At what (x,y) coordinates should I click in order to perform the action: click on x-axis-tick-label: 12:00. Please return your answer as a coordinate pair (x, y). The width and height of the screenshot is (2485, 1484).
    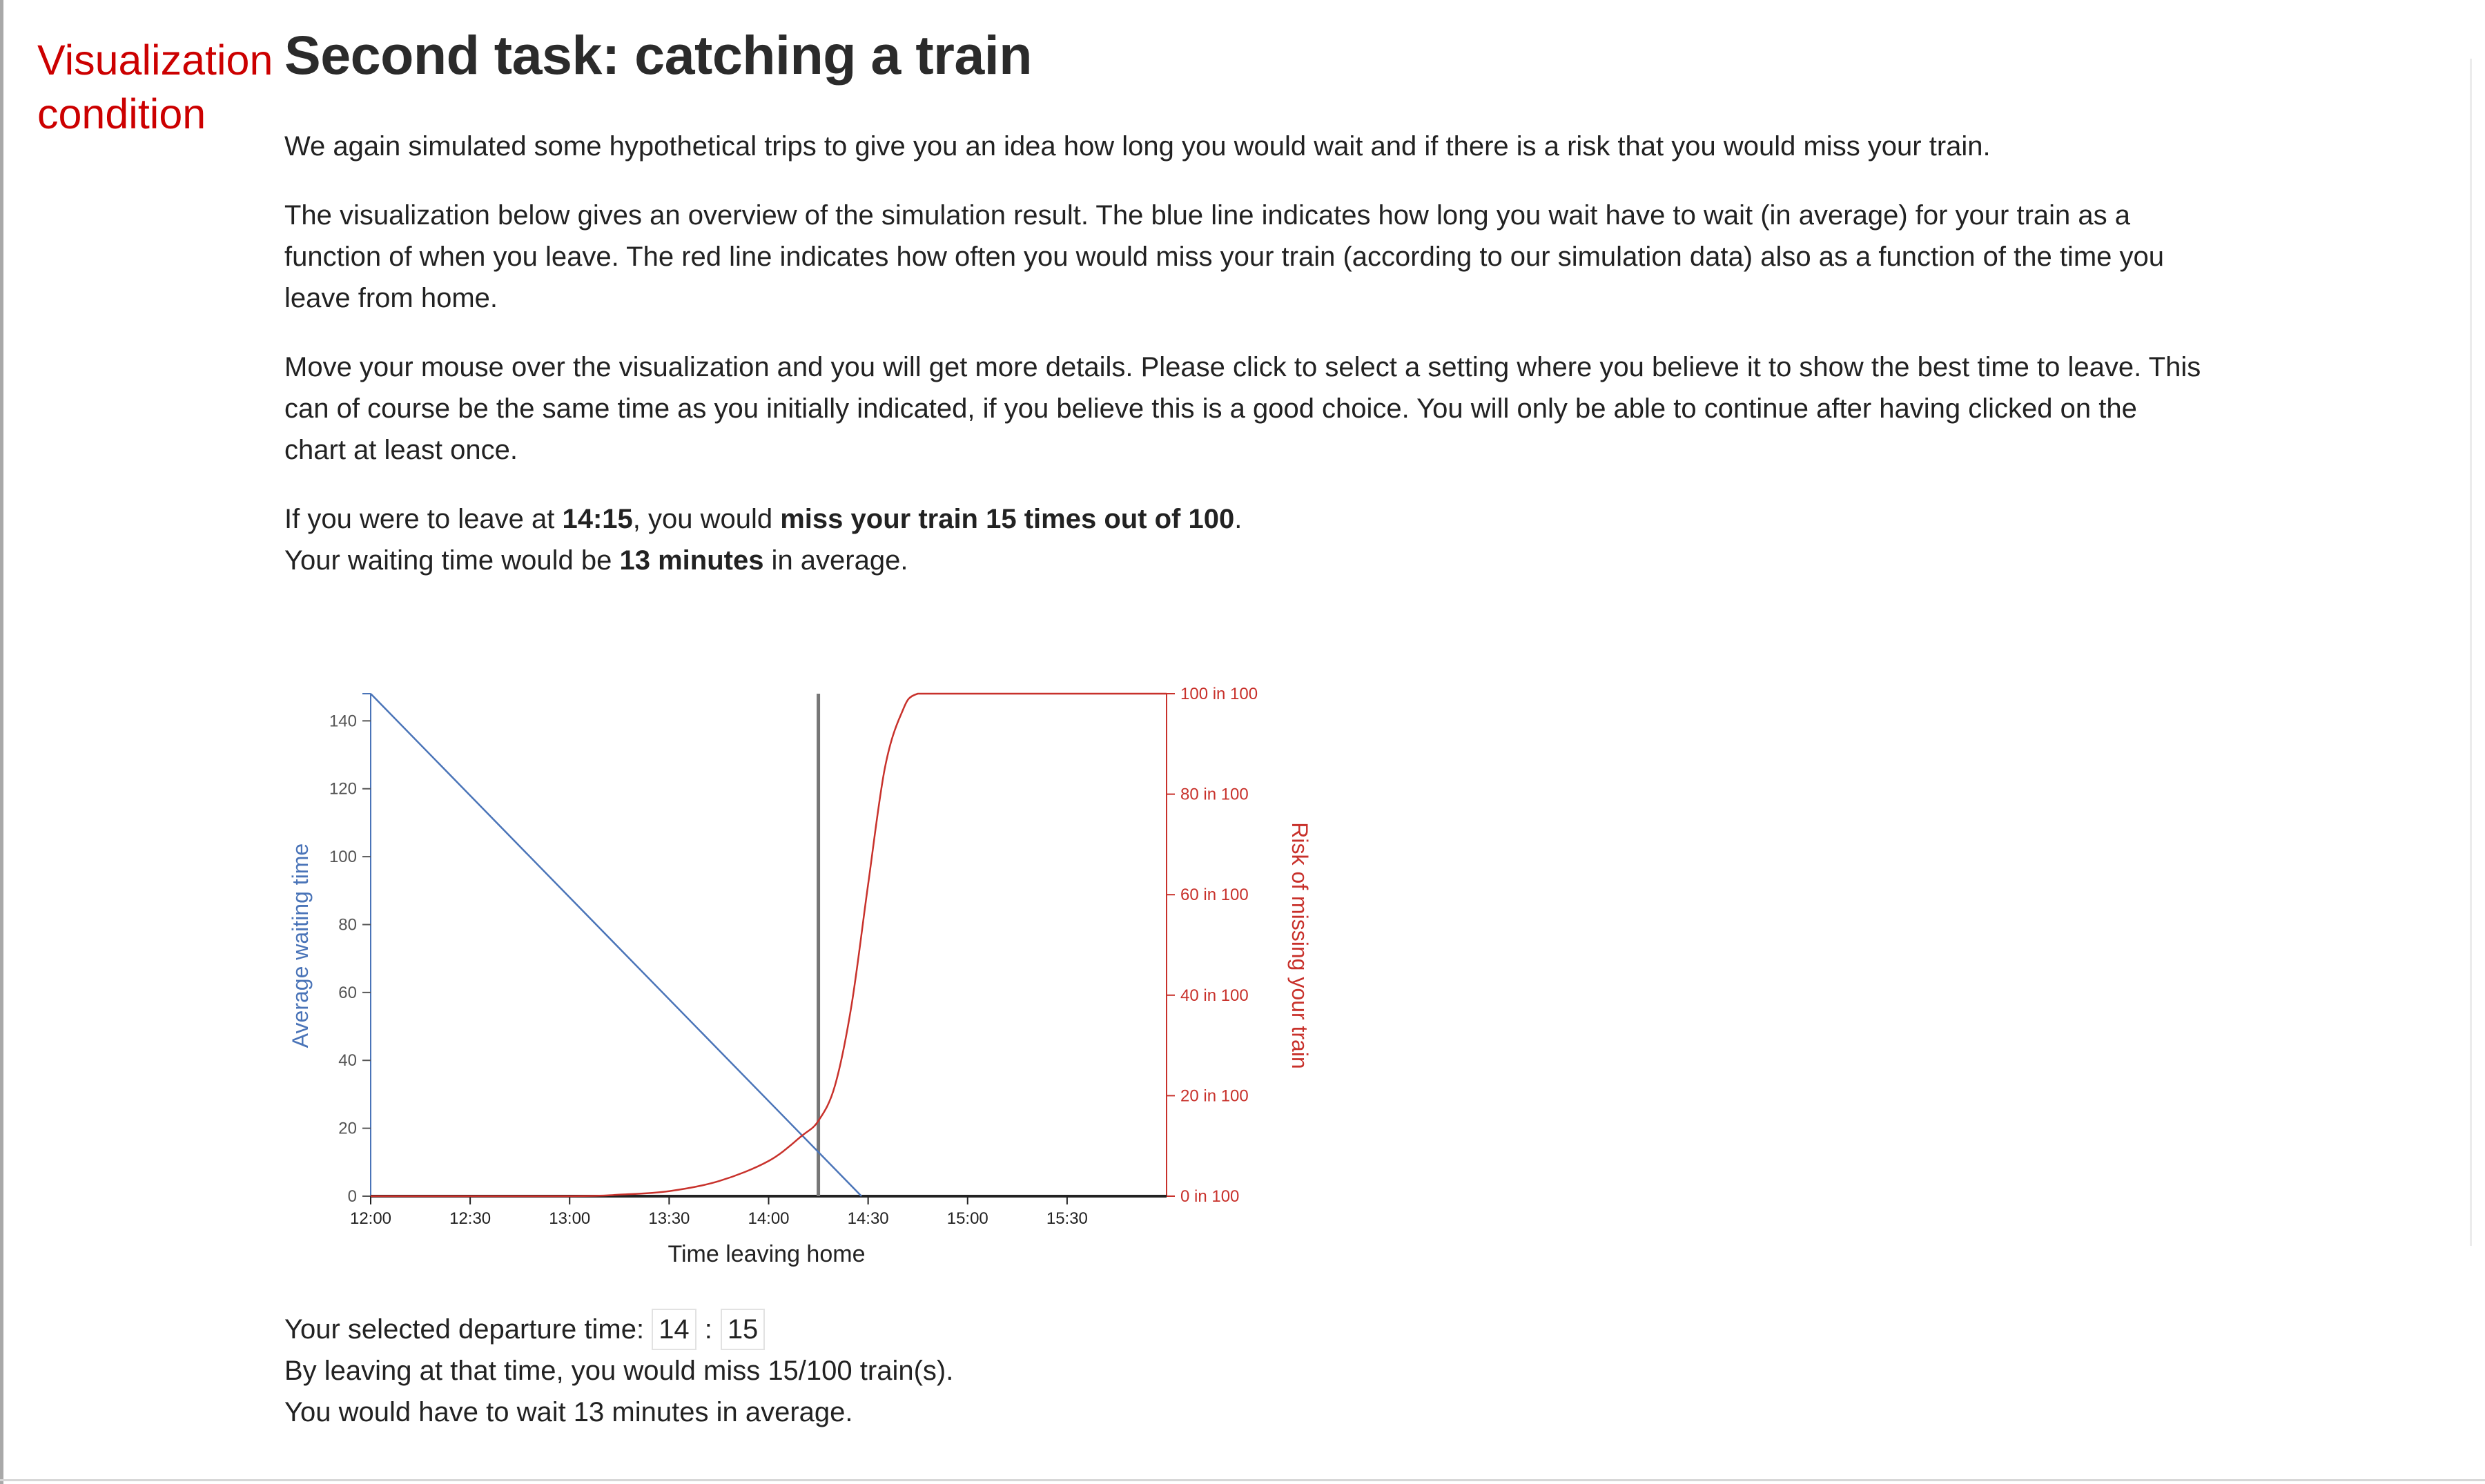
    Looking at the image, I should click on (370, 1218).